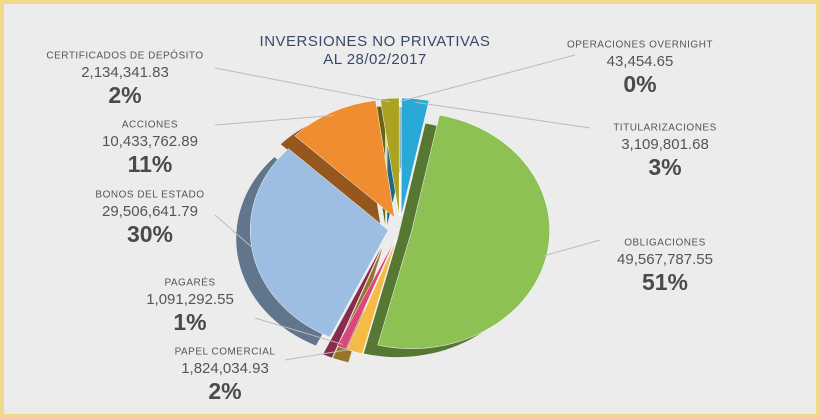  What do you see at coordinates (149, 195) in the screenshot?
I see `slice-name: BONOS DEL ESTADO` at bounding box center [149, 195].